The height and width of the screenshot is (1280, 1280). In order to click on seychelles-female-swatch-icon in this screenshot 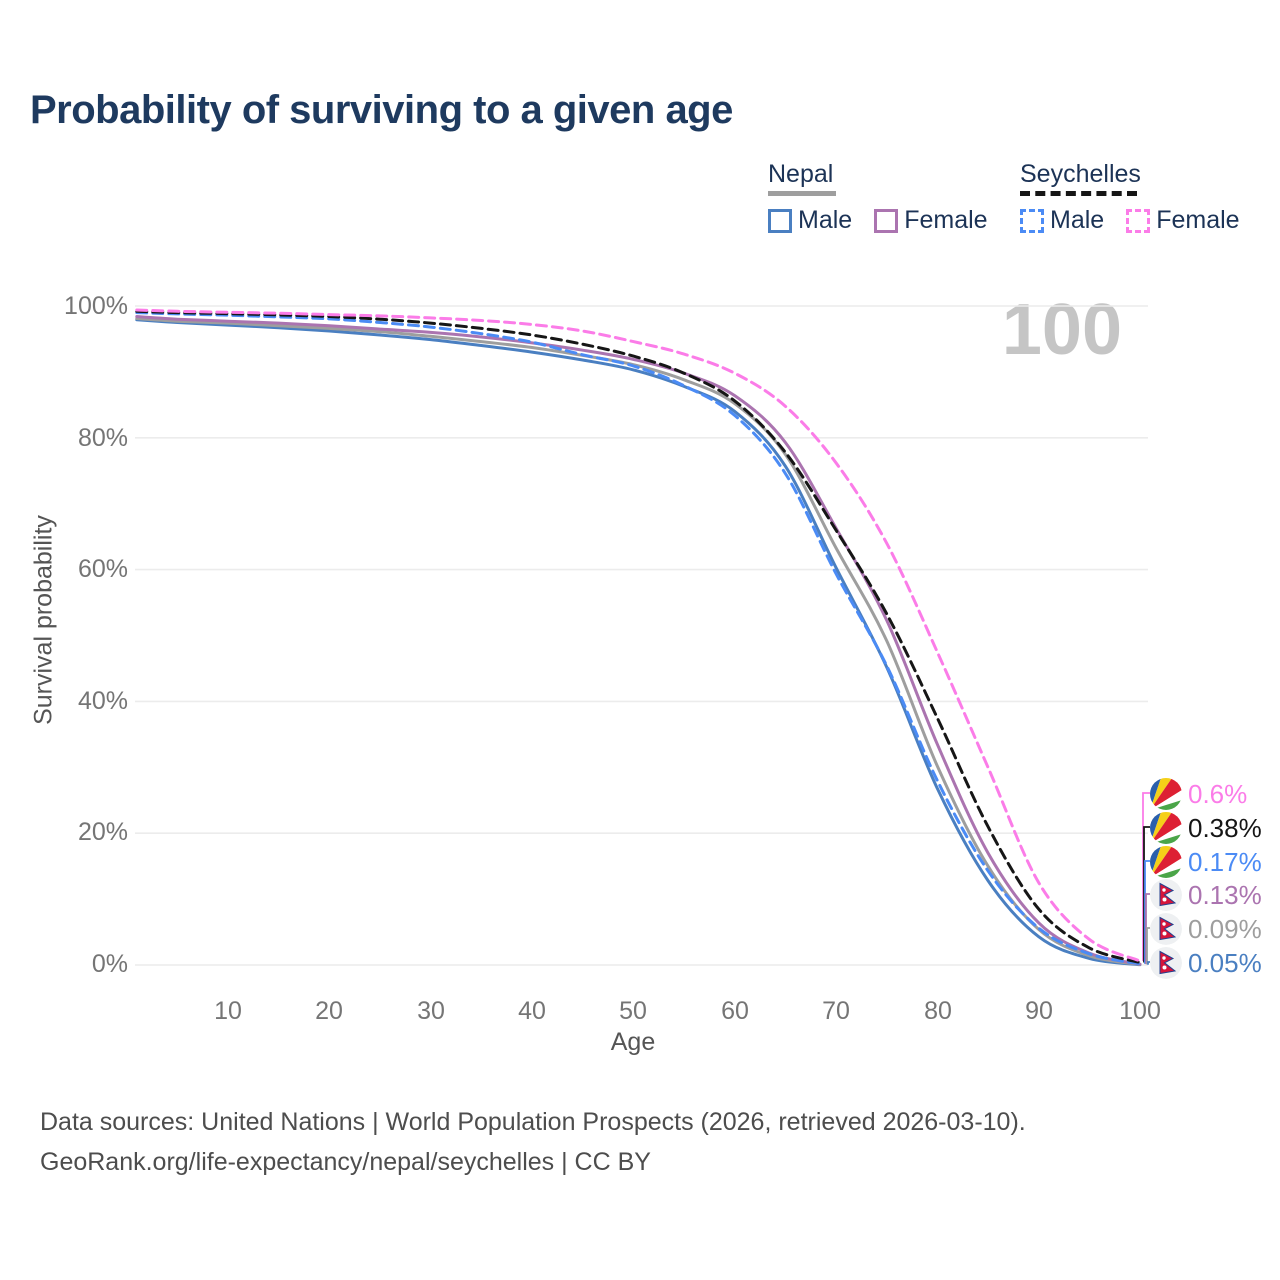, I will do `click(1138, 220)`.